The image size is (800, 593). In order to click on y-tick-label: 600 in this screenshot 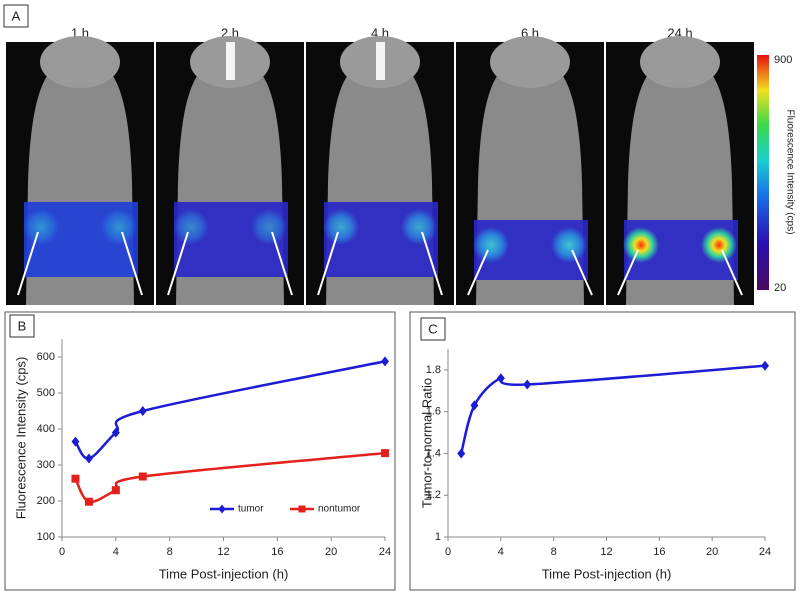, I will do `click(46, 357)`.